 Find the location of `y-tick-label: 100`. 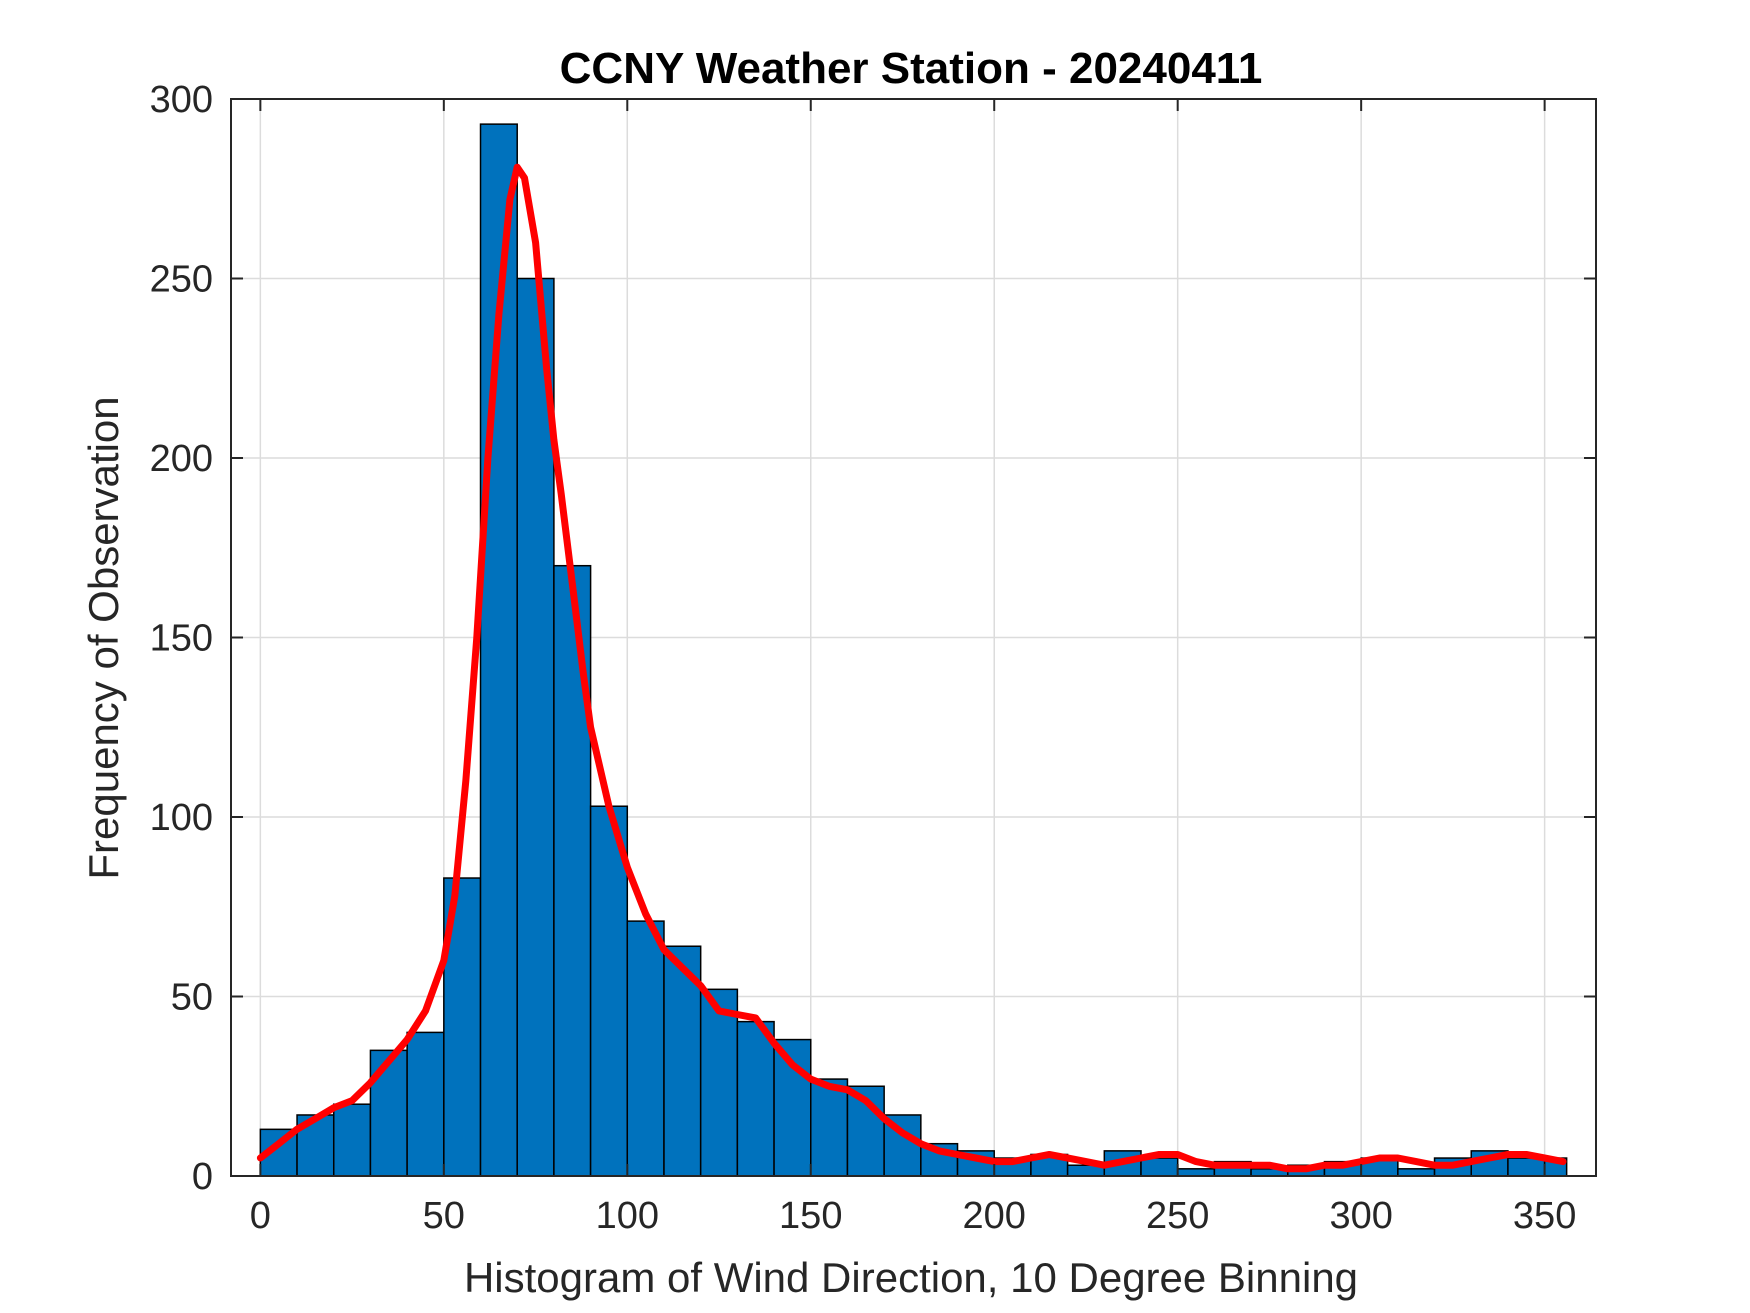

y-tick-label: 100 is located at coordinates (181, 818).